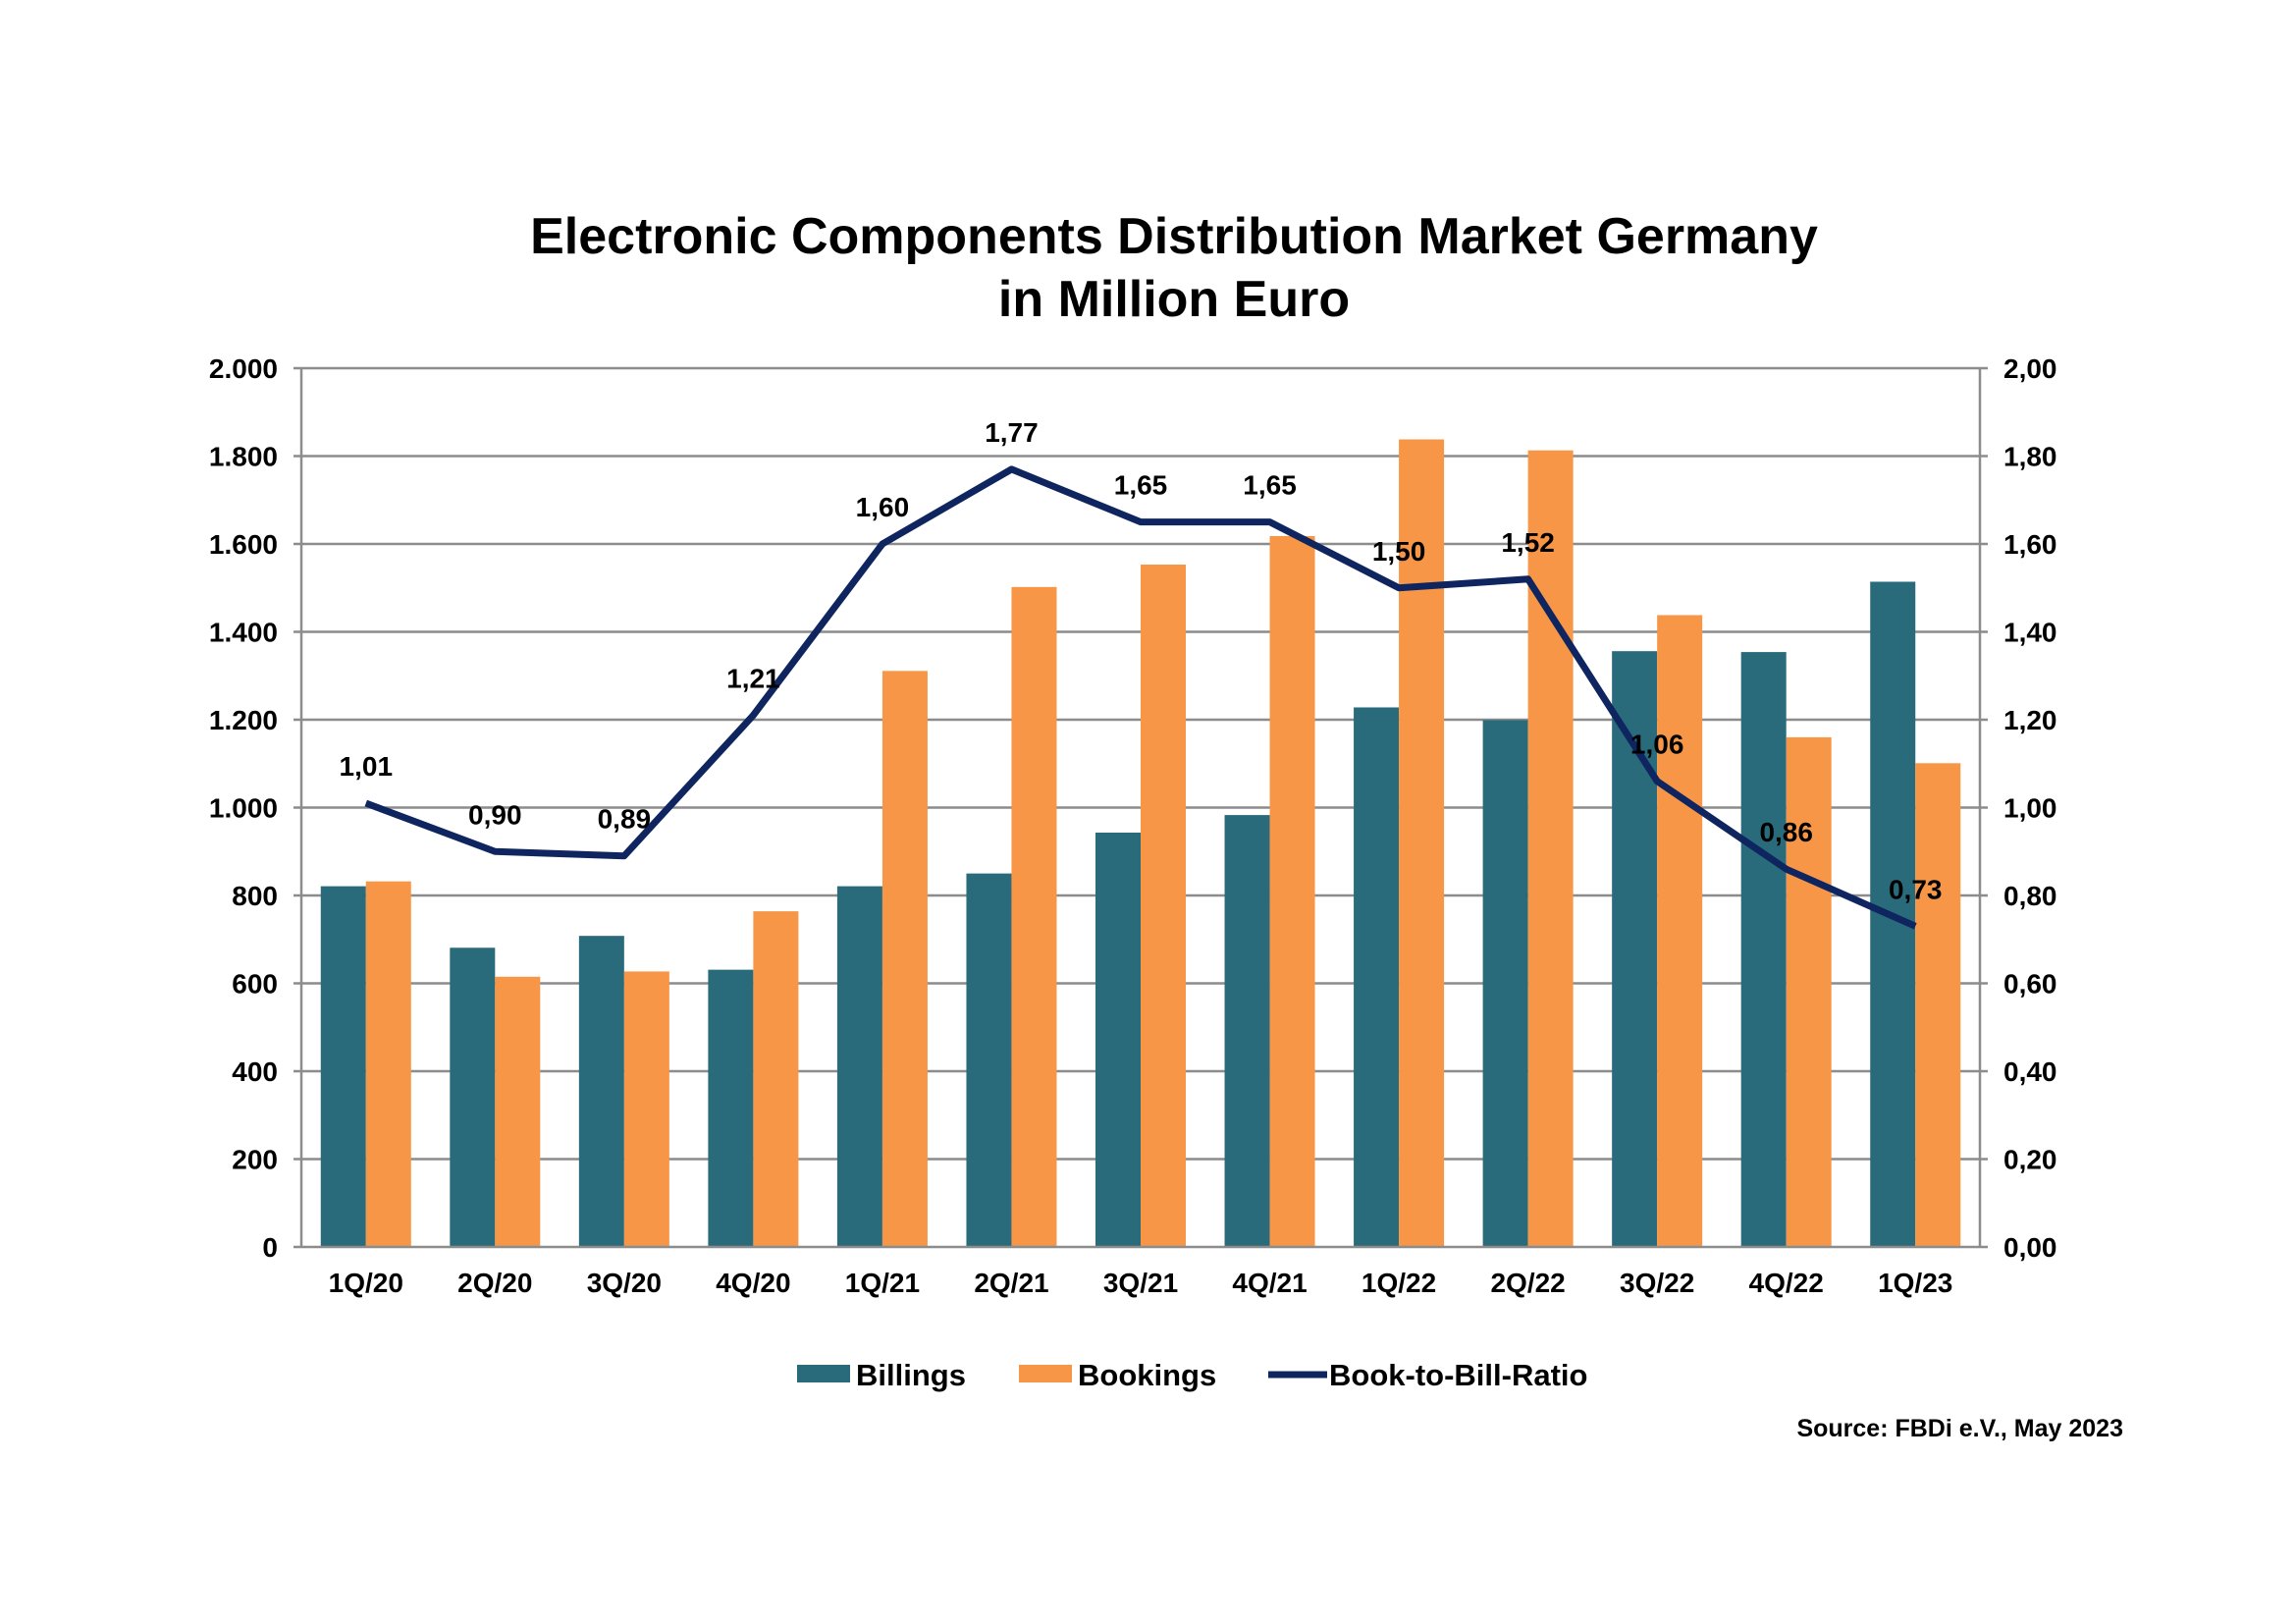 The image size is (2296, 1624). Describe the element at coordinates (367, 766) in the screenshot. I see `data-label-ratio: 1,01` at that location.